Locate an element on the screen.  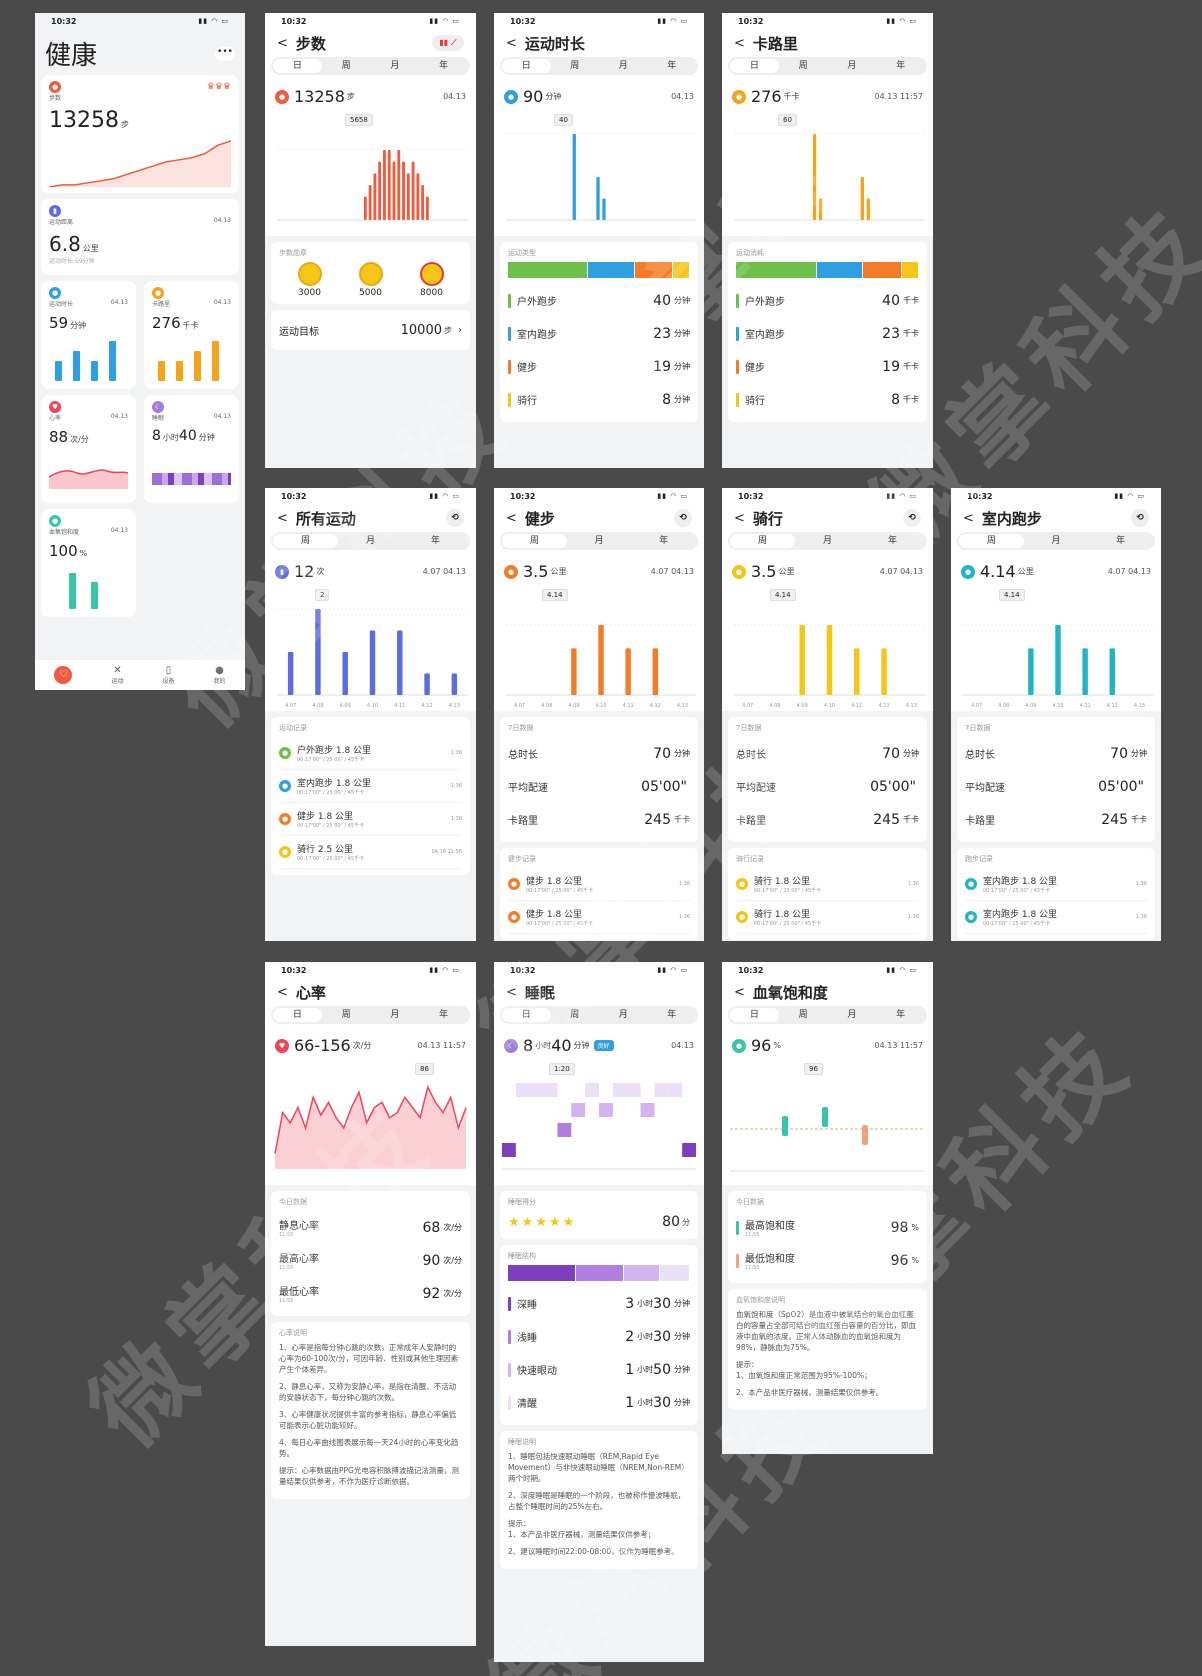
calories-card: ● 卡路里 04.13 276 千卡 is located at coordinates (191, 335).